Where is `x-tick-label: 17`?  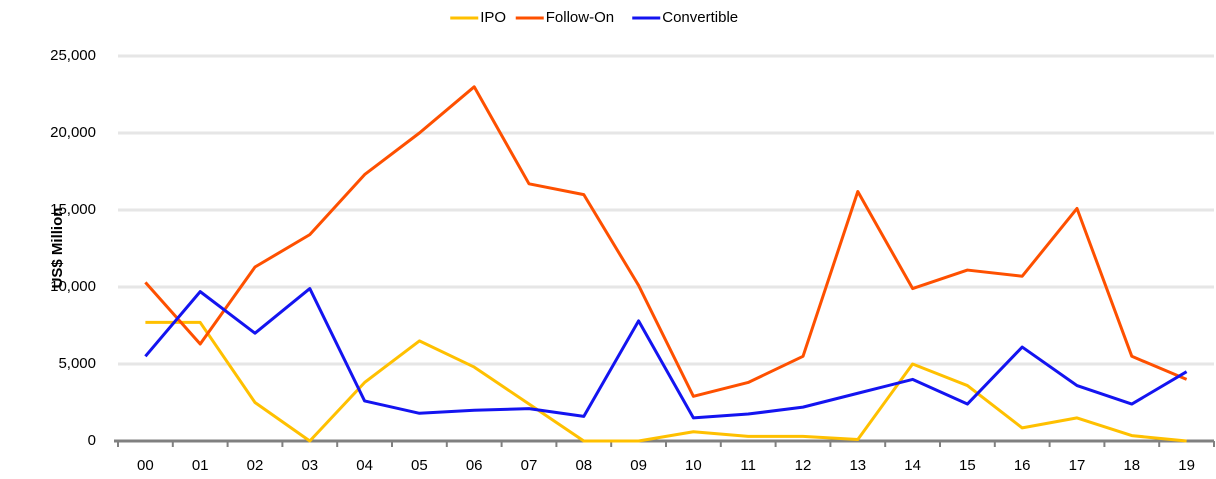
x-tick-label: 17 is located at coordinates (1077, 465).